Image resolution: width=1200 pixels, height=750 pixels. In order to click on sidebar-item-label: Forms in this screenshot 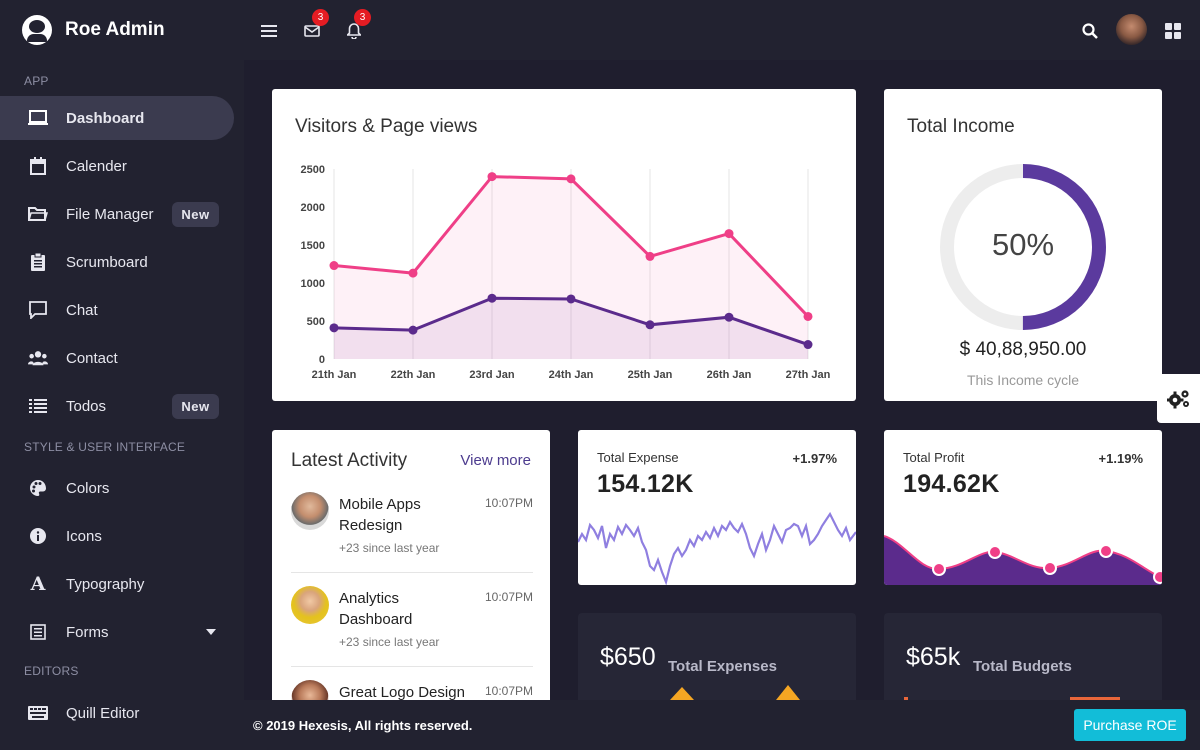, I will do `click(87, 632)`.